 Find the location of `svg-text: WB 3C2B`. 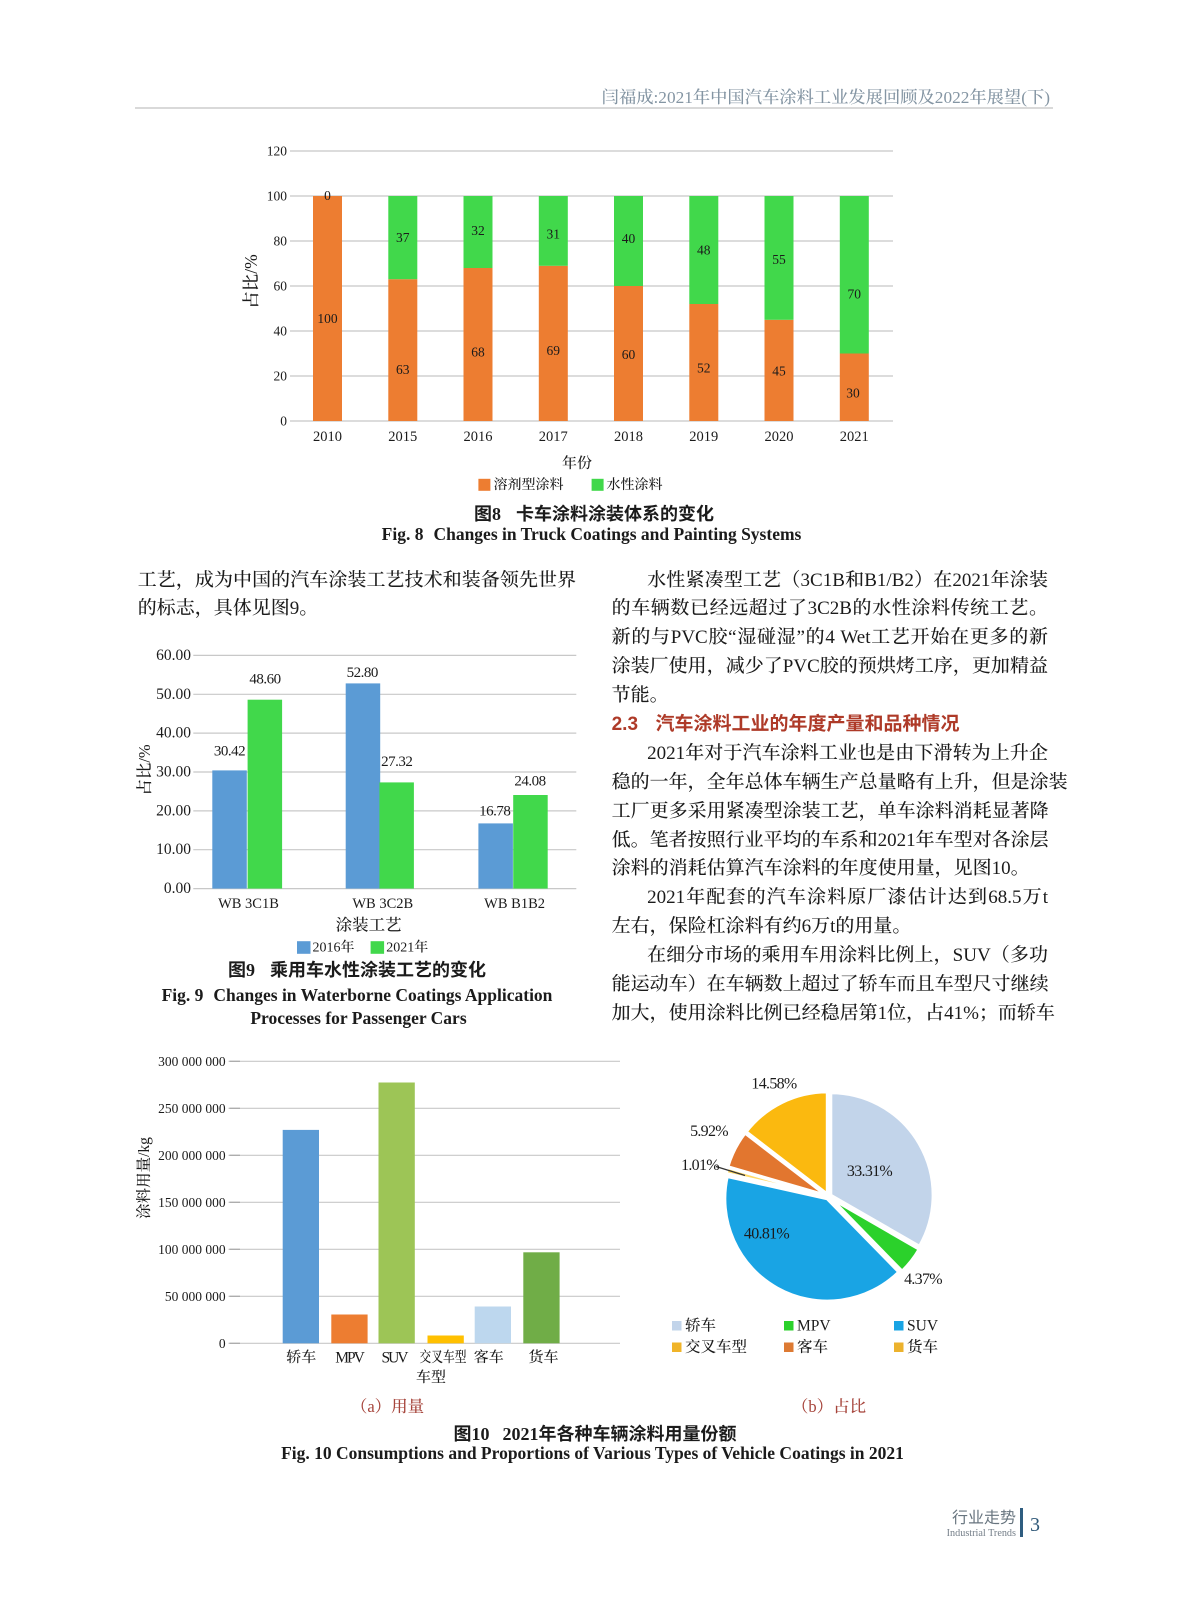

svg-text: WB 3C2B is located at coordinates (382, 904).